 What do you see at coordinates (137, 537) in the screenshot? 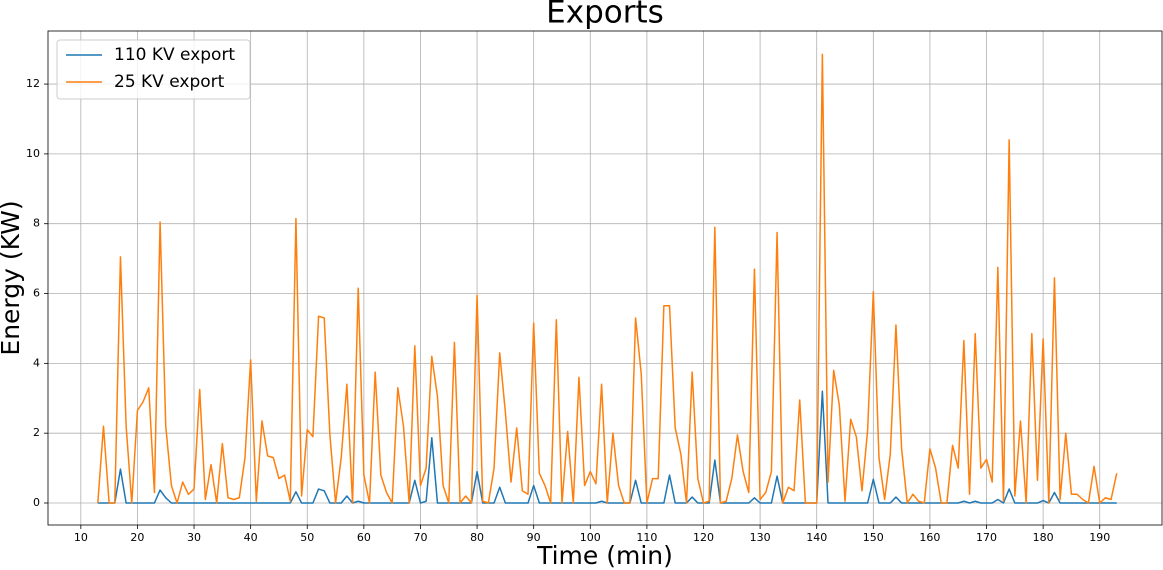
I see `x-tick-label: 20` at bounding box center [137, 537].